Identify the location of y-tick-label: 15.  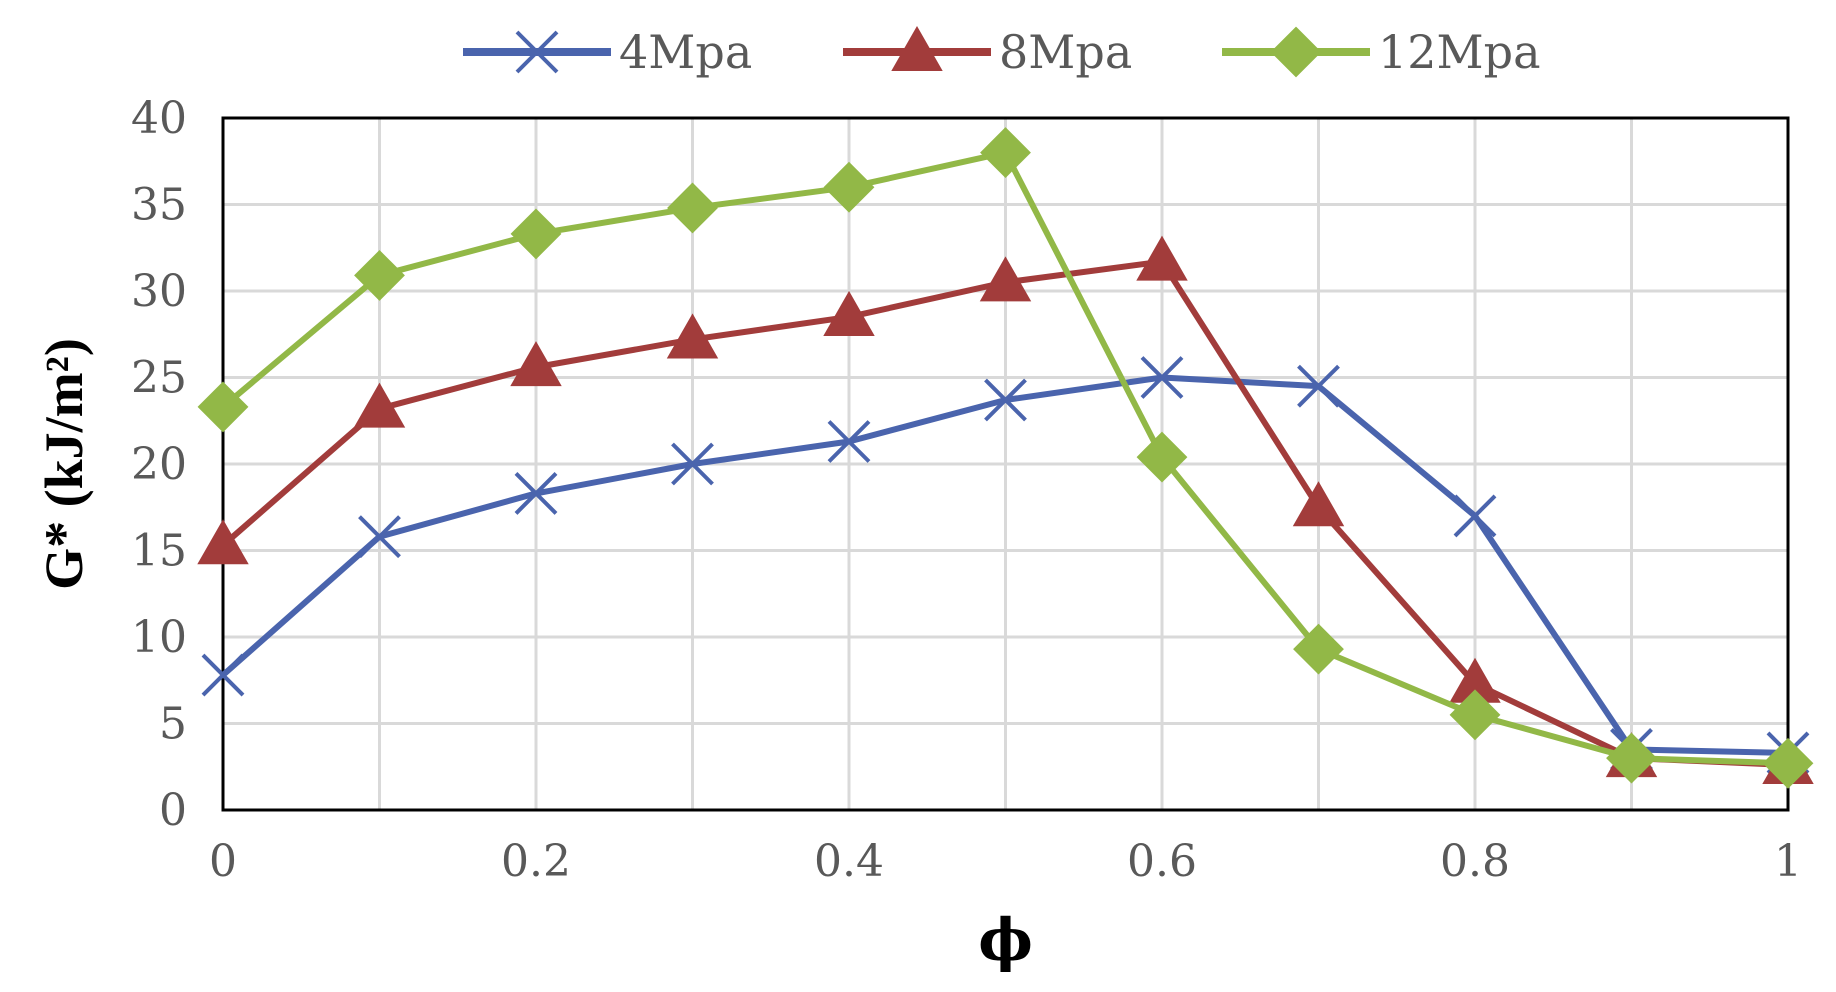
(159, 551).